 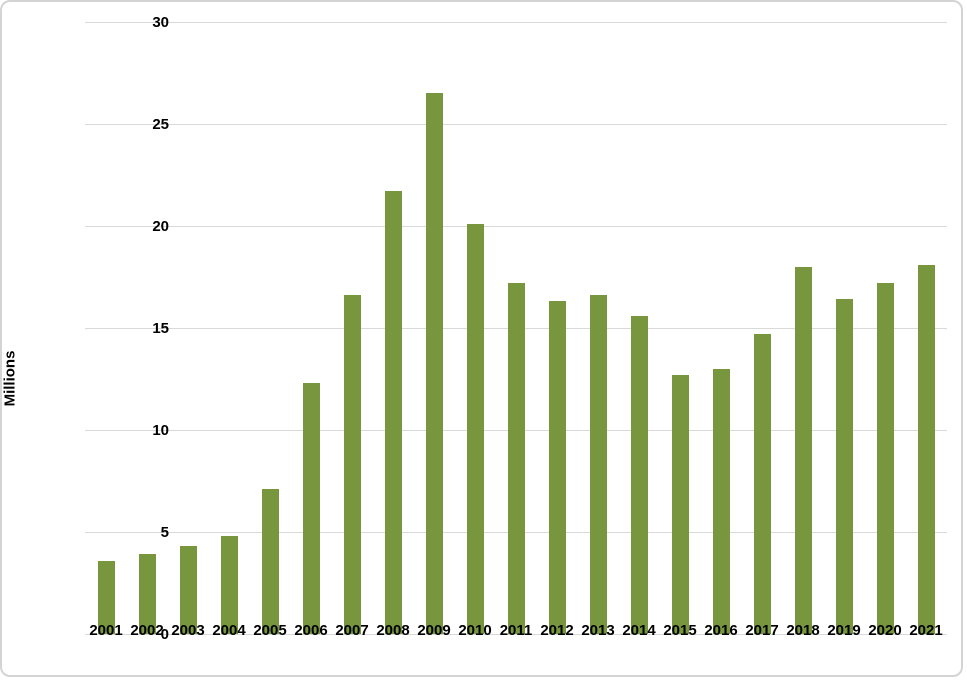 I want to click on x-tick-label: 2002, so click(x=147, y=630).